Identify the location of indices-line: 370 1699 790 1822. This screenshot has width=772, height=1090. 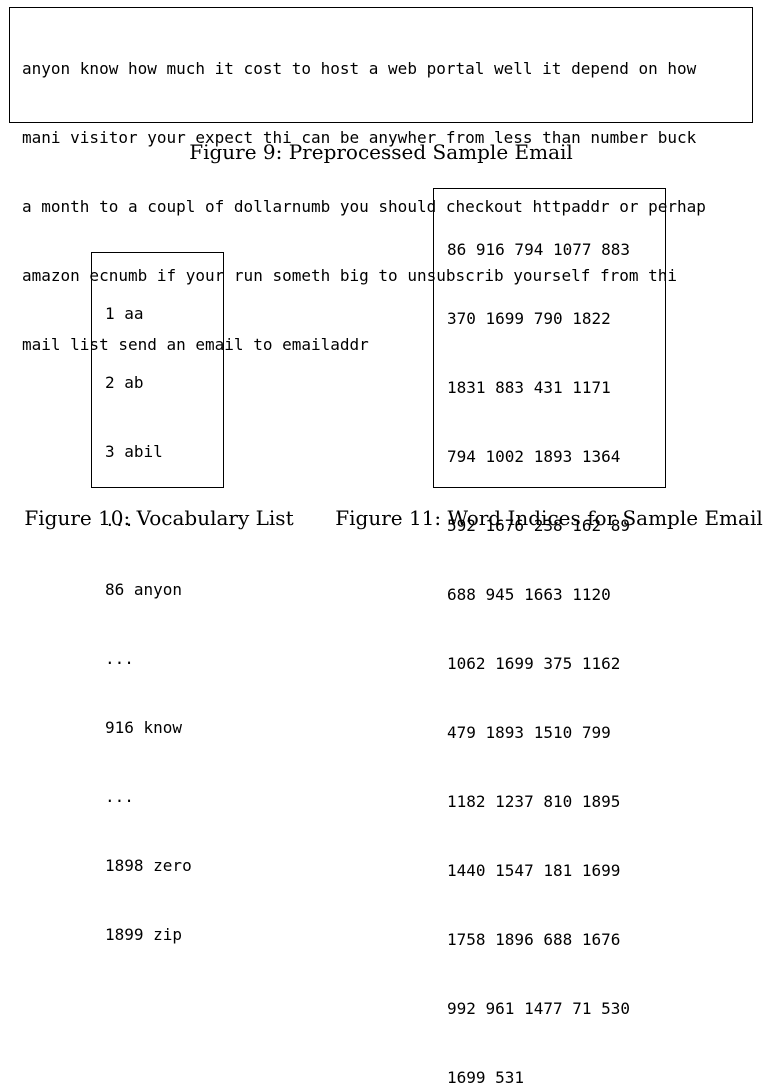
(529, 318).